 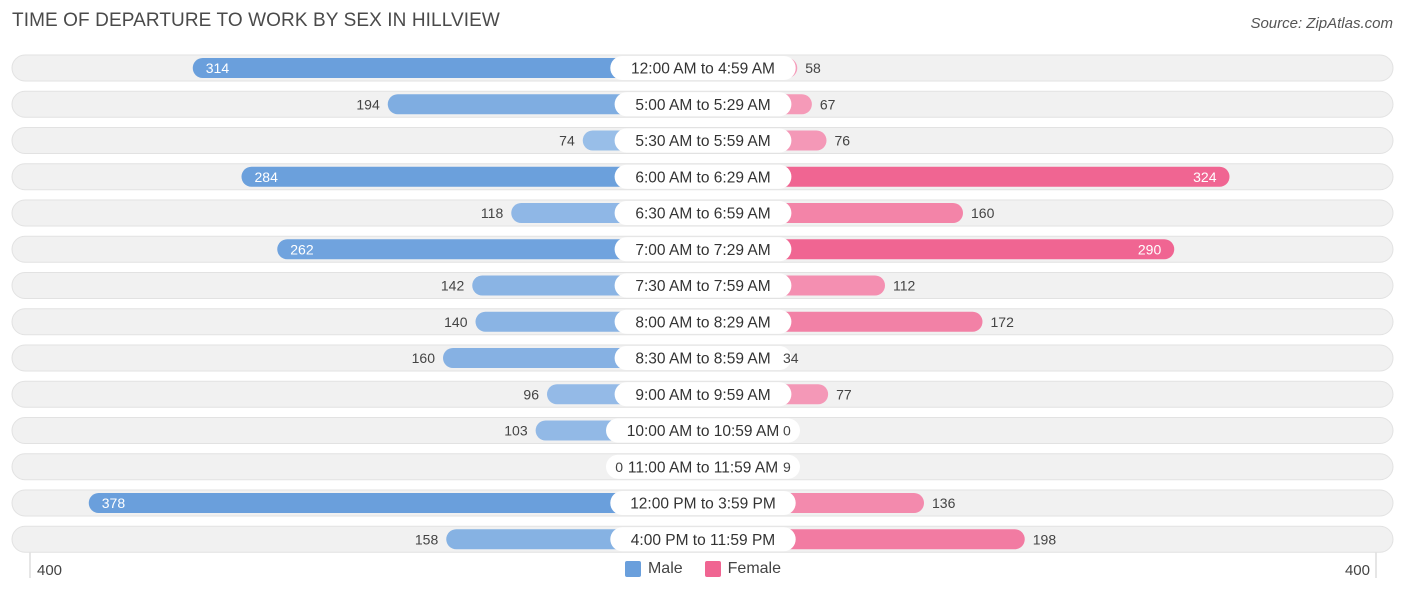 I want to click on value-label-female-13: 198, so click(x=1045, y=539).